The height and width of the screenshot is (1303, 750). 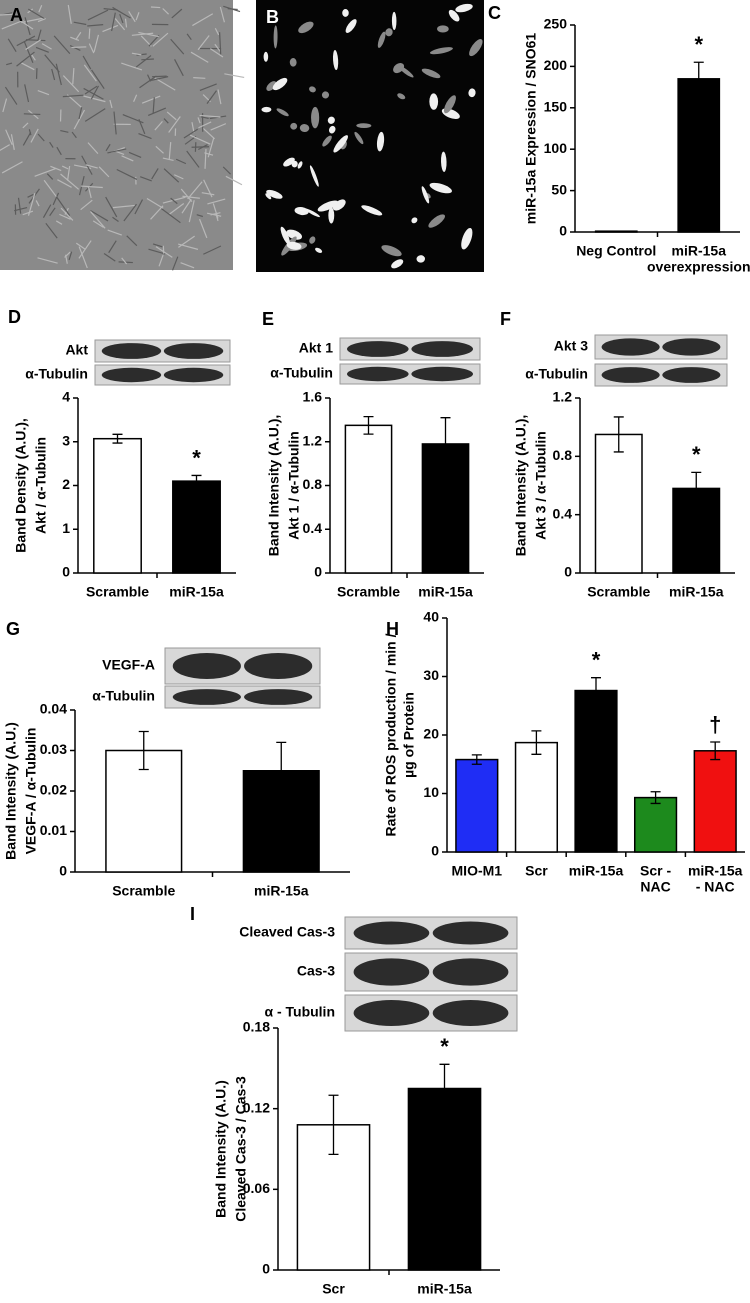 I want to click on blot-label: Akt, so click(x=76, y=350).